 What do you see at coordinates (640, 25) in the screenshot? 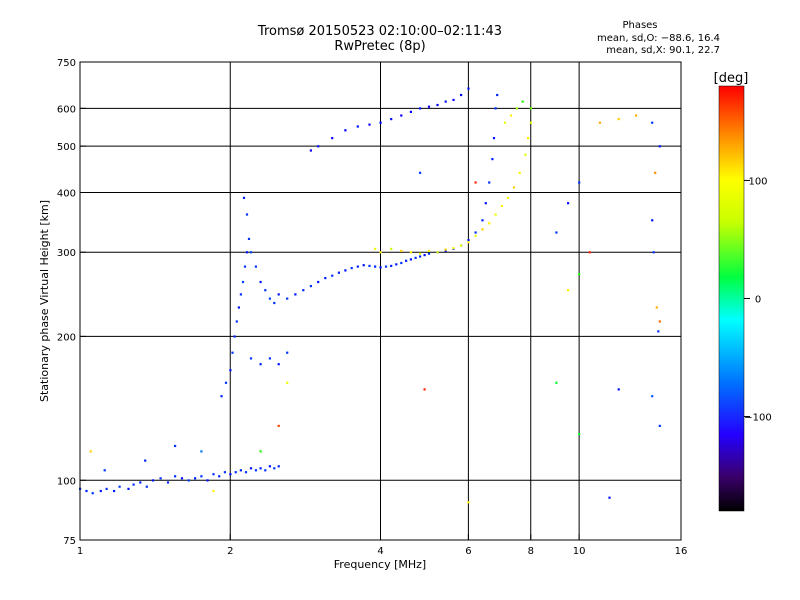
I see `stats-heading: Phases` at bounding box center [640, 25].